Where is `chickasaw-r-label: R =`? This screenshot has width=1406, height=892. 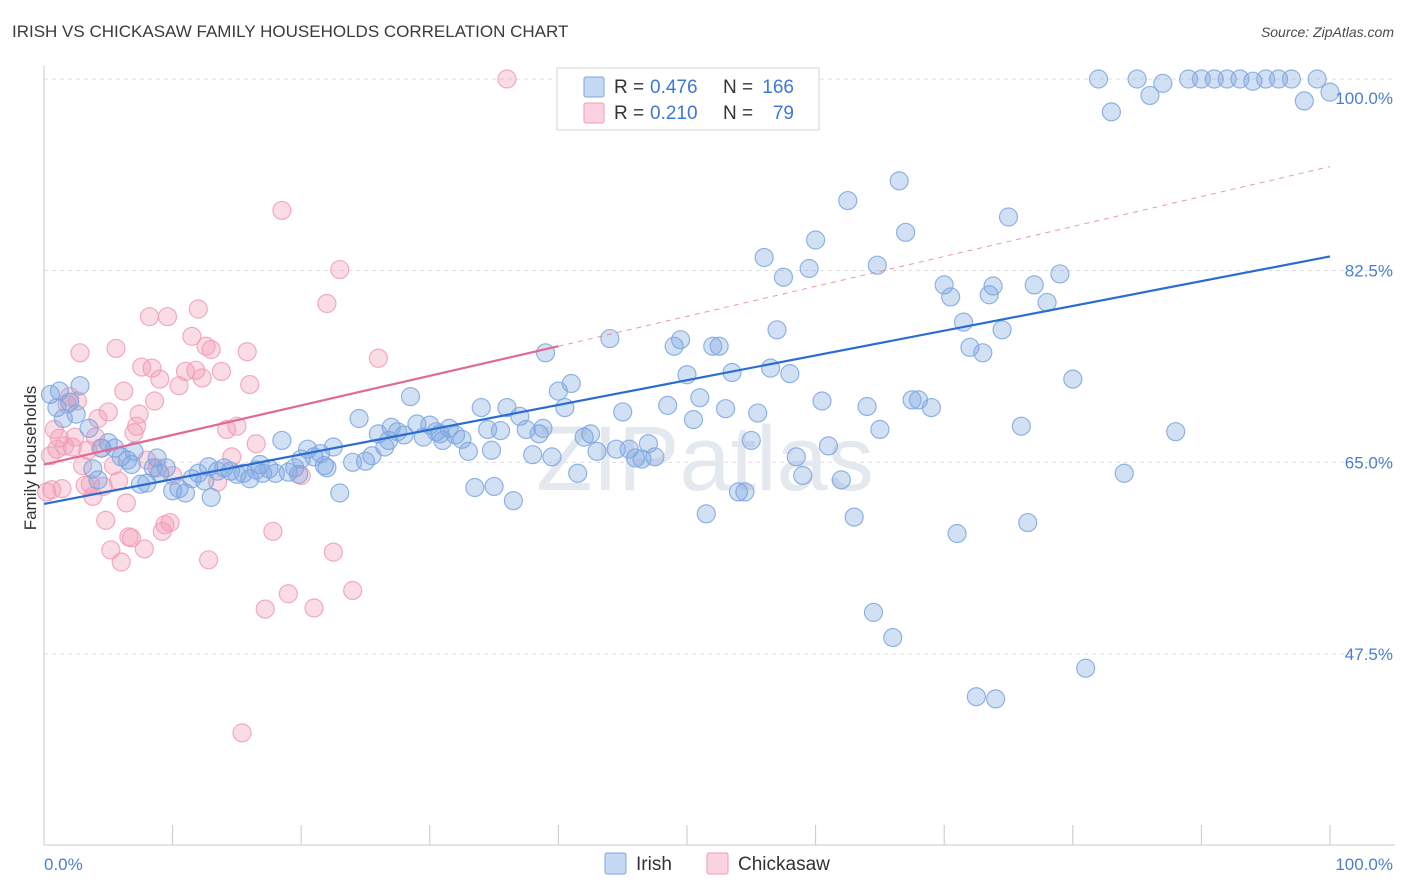 chickasaw-r-label: R = is located at coordinates (629, 113).